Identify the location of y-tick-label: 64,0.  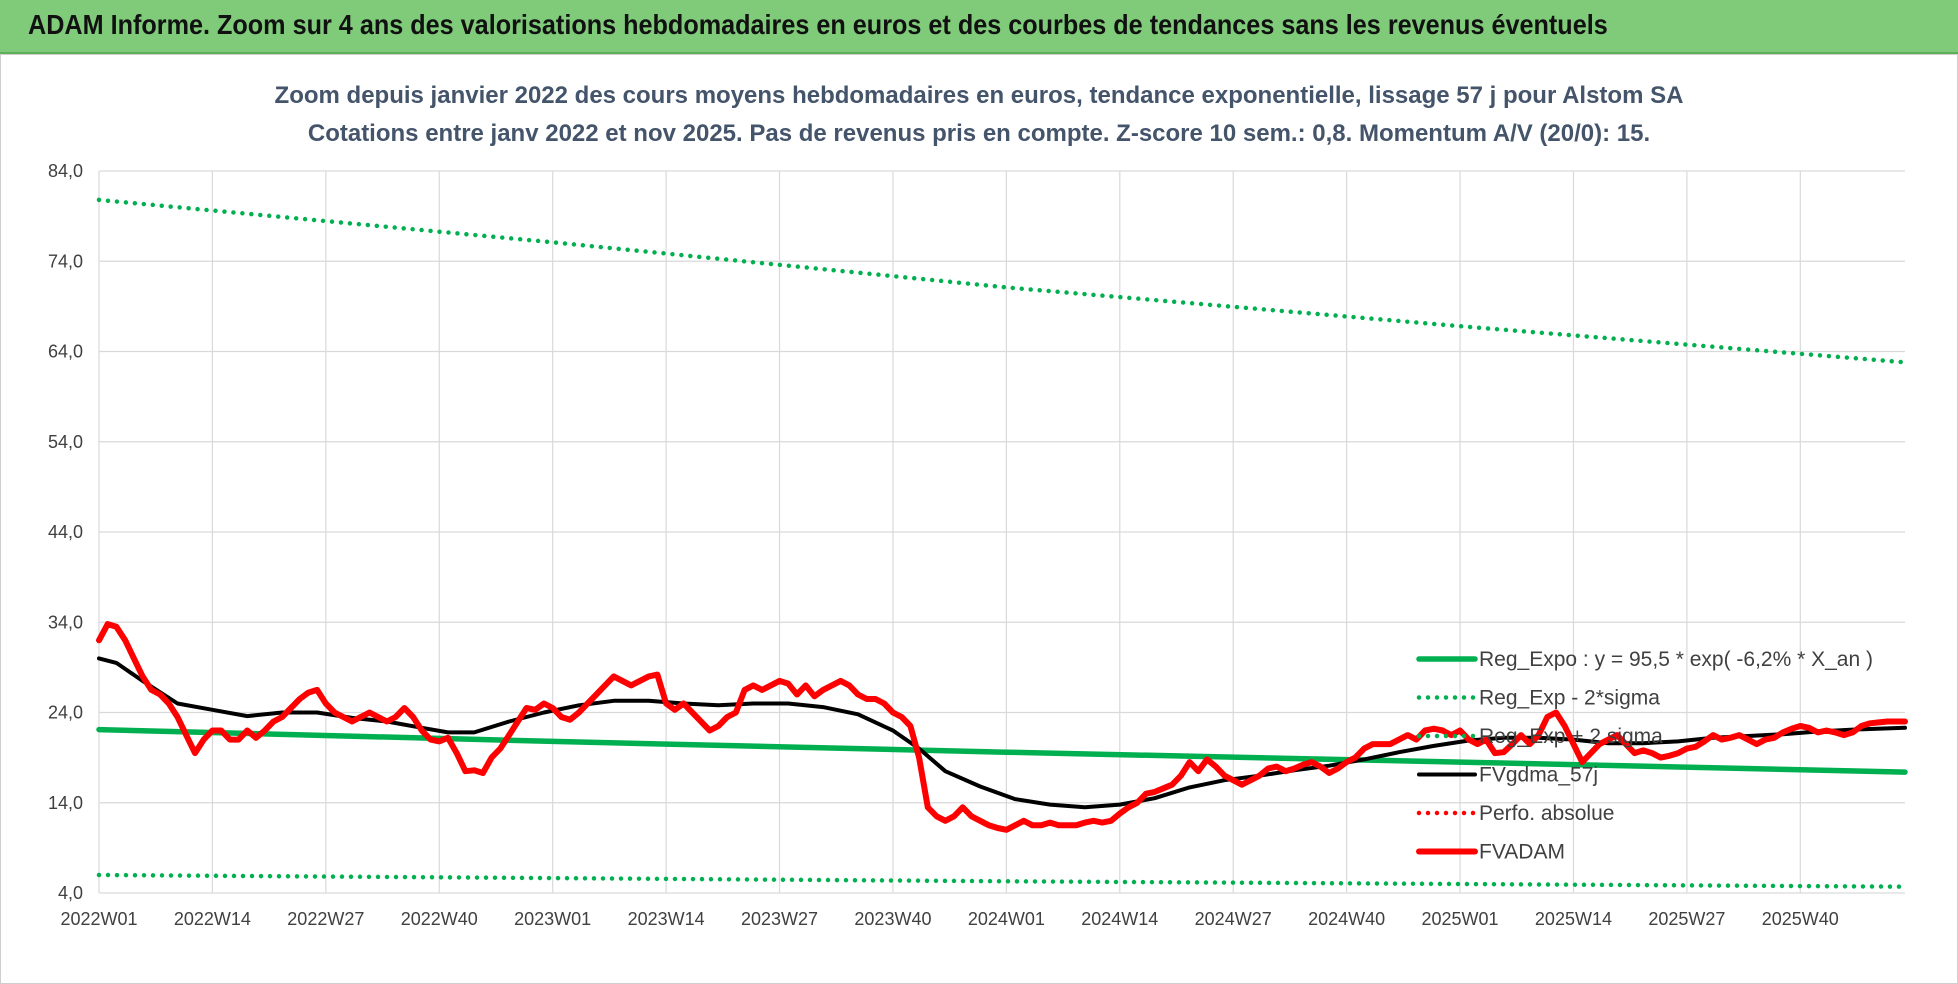
(65, 352).